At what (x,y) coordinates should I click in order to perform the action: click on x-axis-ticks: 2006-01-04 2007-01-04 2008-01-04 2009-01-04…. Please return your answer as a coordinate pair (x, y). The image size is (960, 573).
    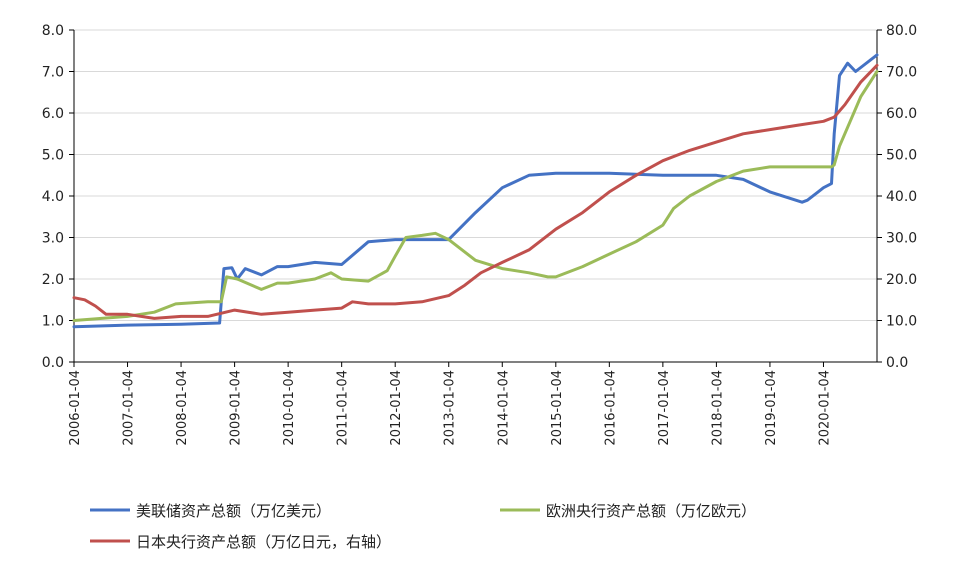
    Looking at the image, I should click on (450, 404).